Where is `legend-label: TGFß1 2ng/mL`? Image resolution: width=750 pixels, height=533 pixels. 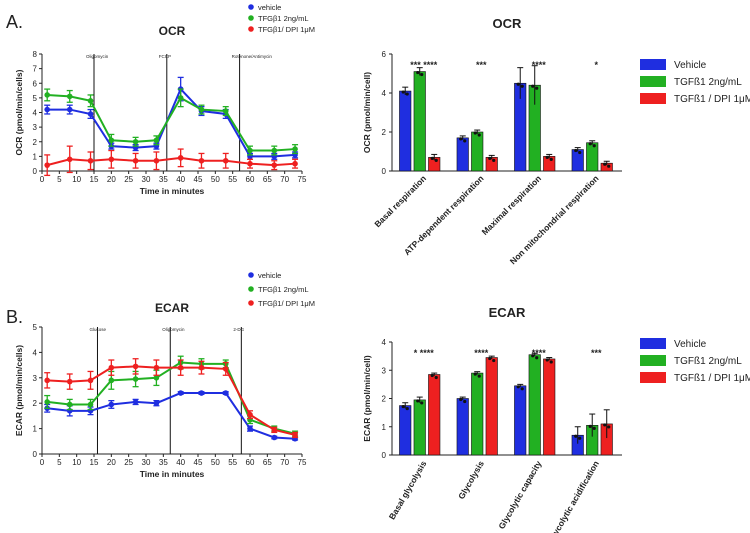
legend-label: TGFß1 2ng/mL is located at coordinates (708, 361).